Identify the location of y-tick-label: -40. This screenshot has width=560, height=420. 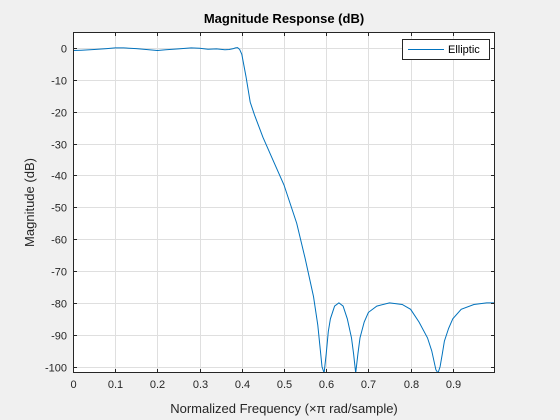
(59, 177).